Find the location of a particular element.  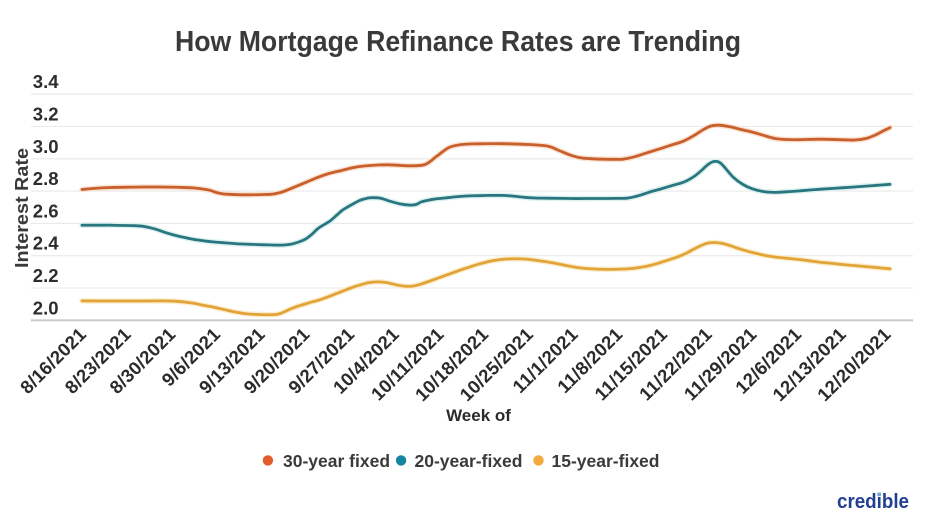

svg-text: 2.8 is located at coordinates (46, 178).